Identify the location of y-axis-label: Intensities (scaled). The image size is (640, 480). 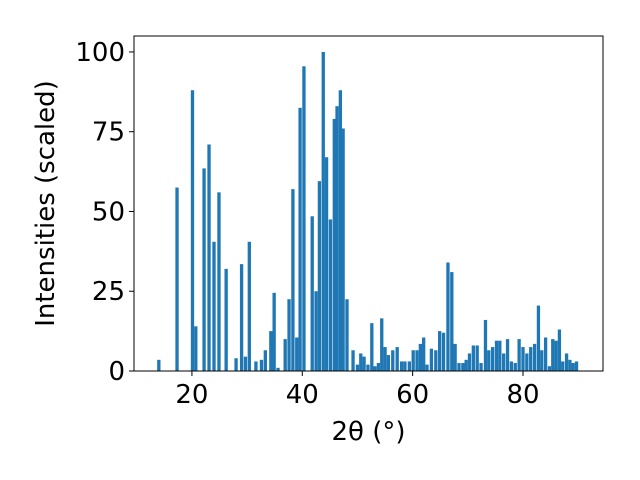
(46, 203).